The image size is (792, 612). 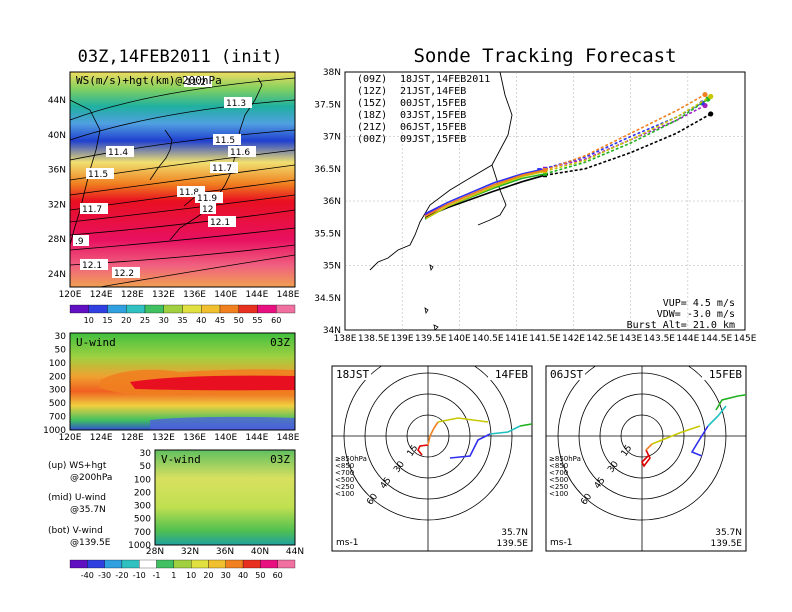 What do you see at coordinates (142, 493) in the screenshot?
I see `v-y-tick: 200` at bounding box center [142, 493].